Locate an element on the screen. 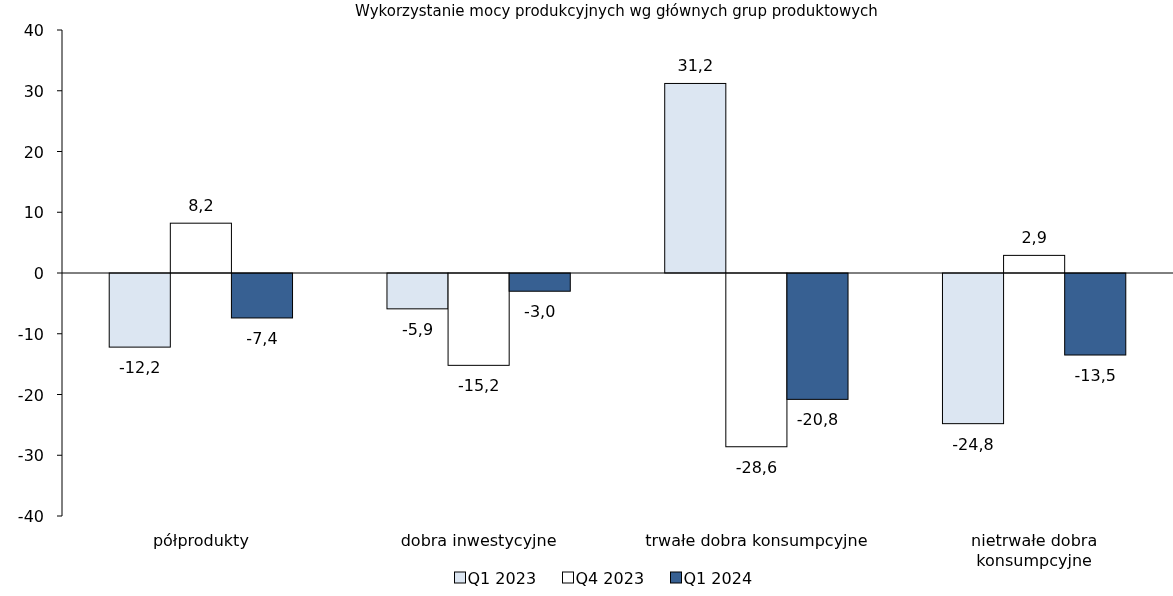 The image size is (1173, 596). data-label: -13,5 is located at coordinates (1095, 376).